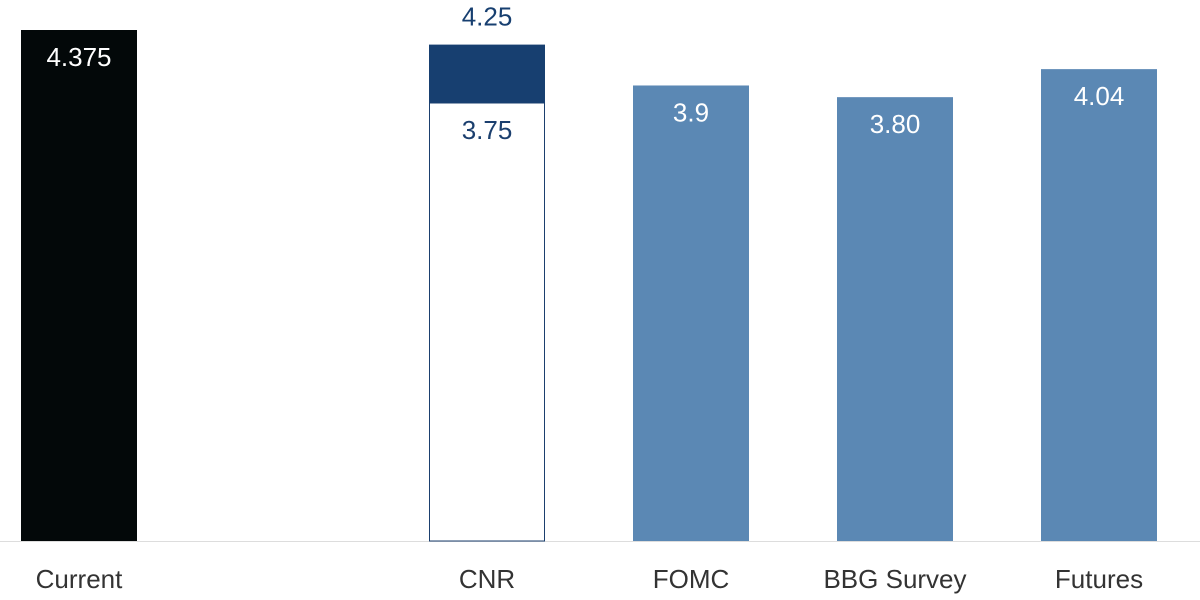 The image size is (1200, 600). What do you see at coordinates (895, 124) in the screenshot?
I see `value-label: 3.80` at bounding box center [895, 124].